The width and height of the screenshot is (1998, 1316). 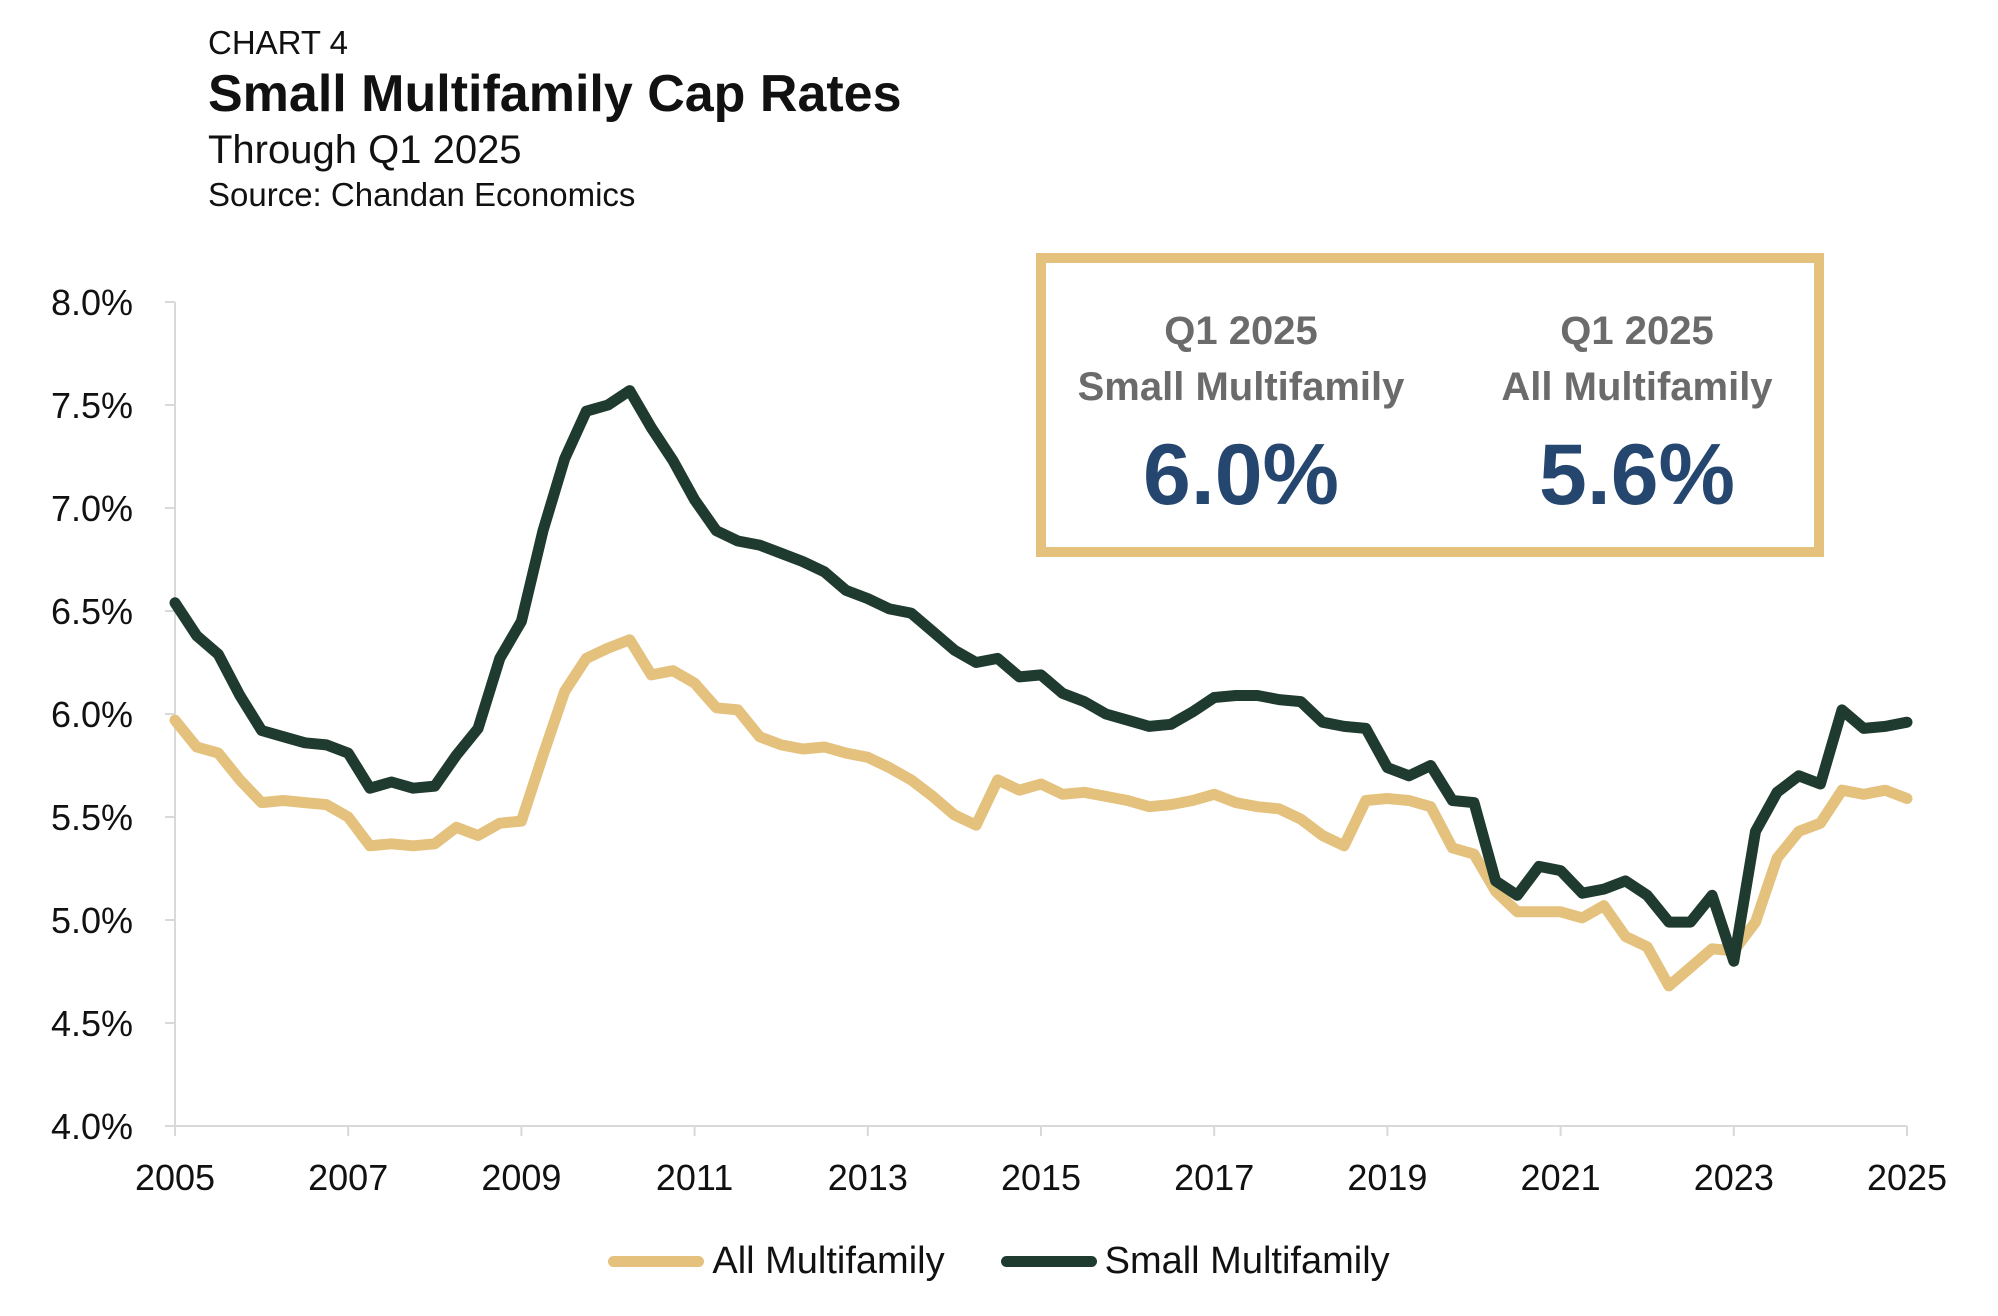 I want to click on y-tick-label: 5.5%, so click(x=92, y=817).